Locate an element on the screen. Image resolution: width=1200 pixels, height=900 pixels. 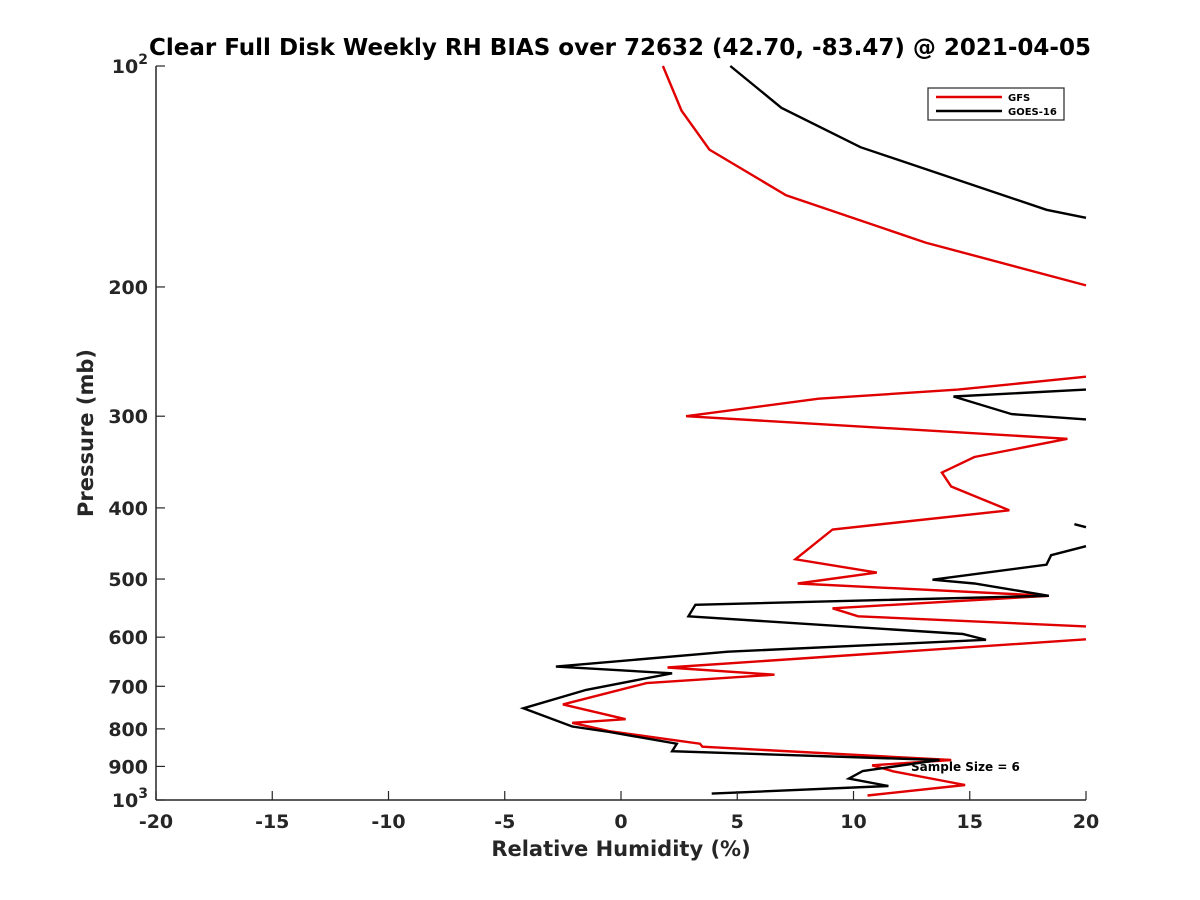
legend-label-gfs: GFS is located at coordinates (1019, 98).